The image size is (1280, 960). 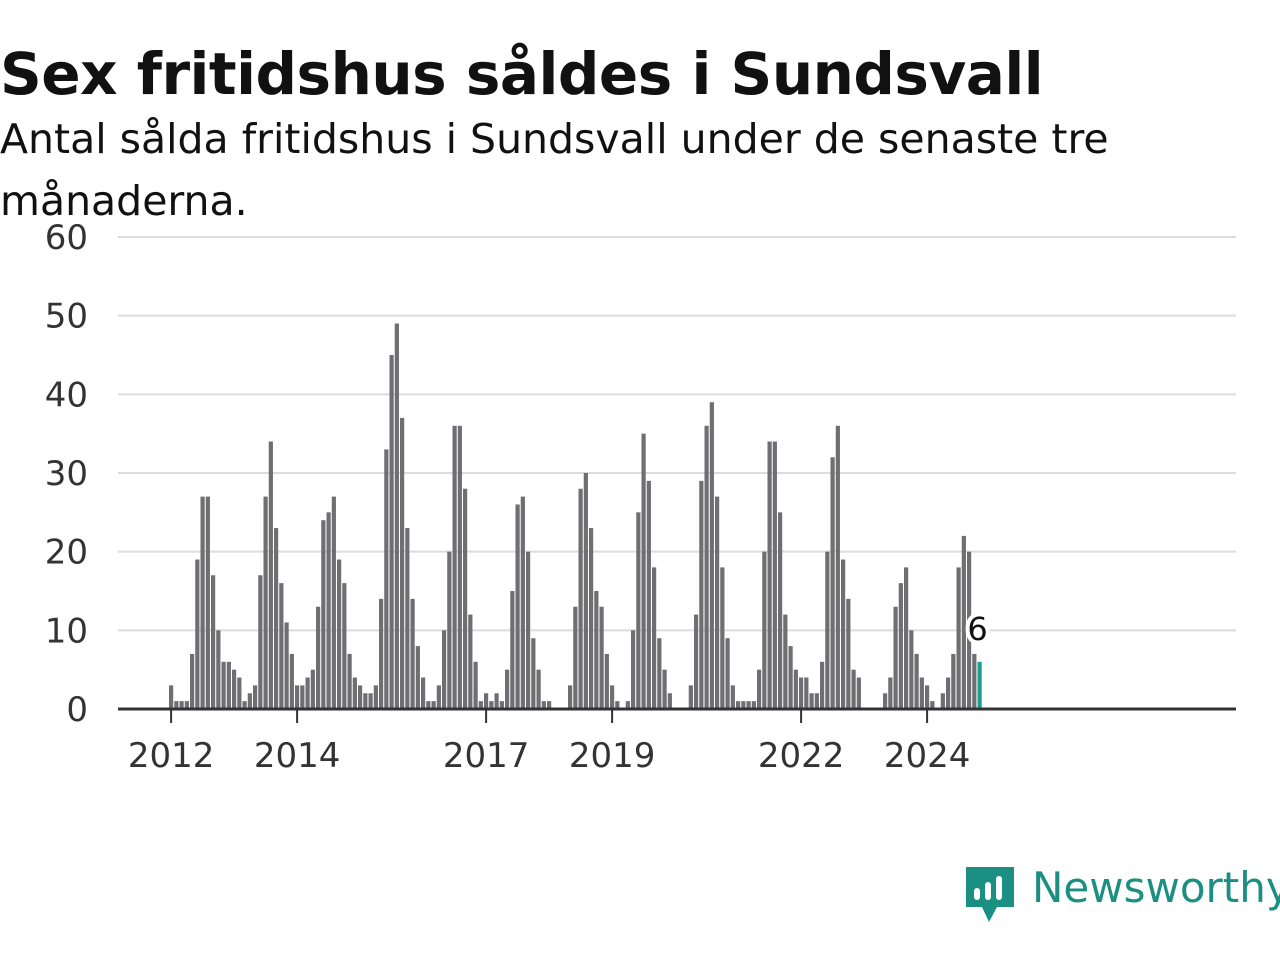 What do you see at coordinates (1156, 887) in the screenshot?
I see `brand-name: Newsworthy` at bounding box center [1156, 887].